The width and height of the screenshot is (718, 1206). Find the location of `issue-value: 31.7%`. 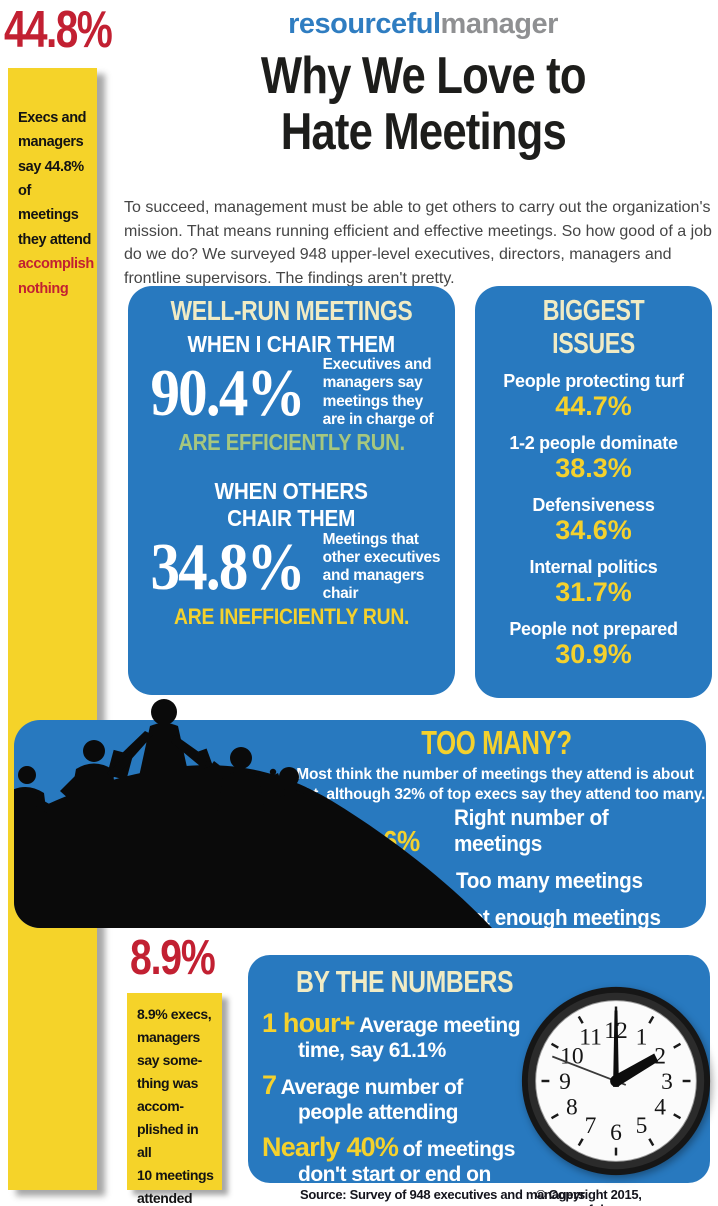

issue-value: 31.7% is located at coordinates (593, 592).